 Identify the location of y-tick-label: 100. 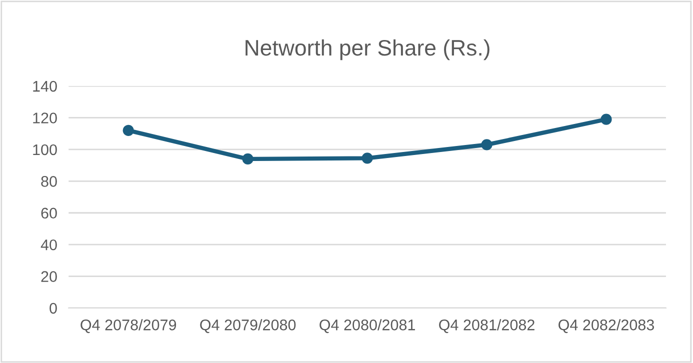
(45, 150).